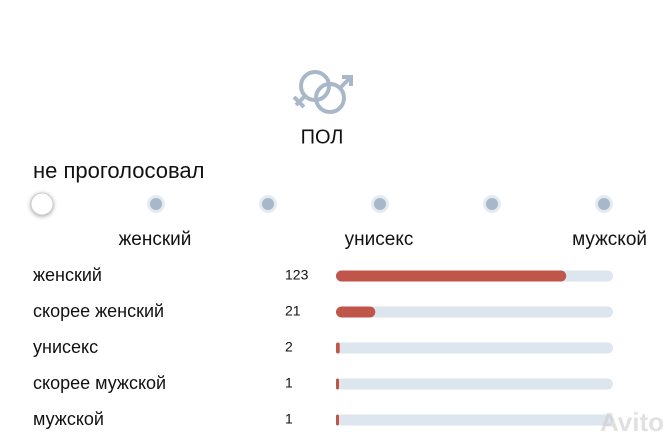 The width and height of the screenshot is (668, 448). What do you see at coordinates (289, 347) in the screenshot?
I see `row-count: 2` at bounding box center [289, 347].